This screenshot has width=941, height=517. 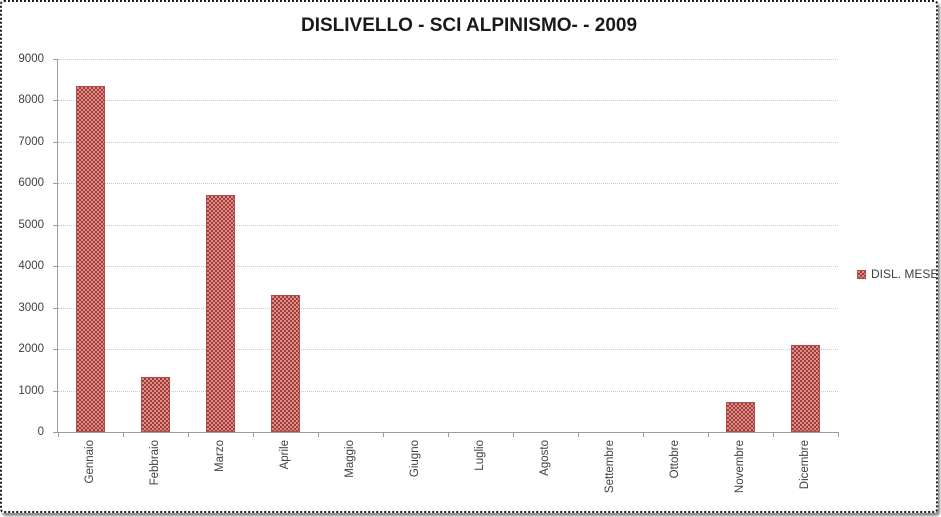 What do you see at coordinates (284, 455) in the screenshot?
I see `x-axis-label-aprile: Aprile` at bounding box center [284, 455].